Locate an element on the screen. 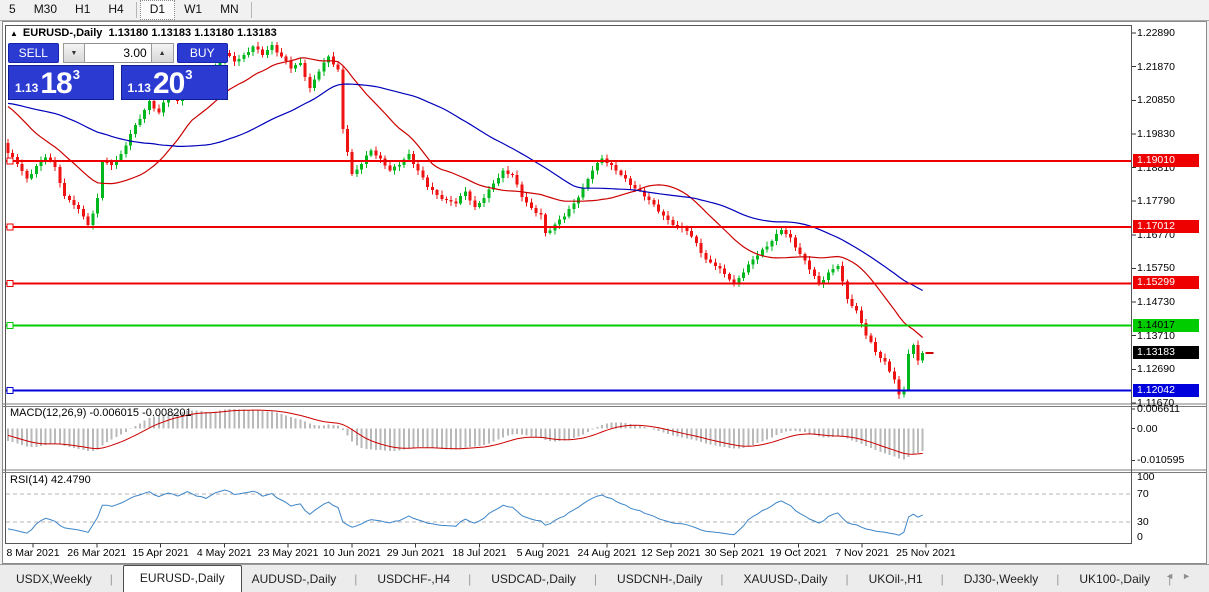 This screenshot has height=592, width=1209. macd-axis-tick: 0.006611 is located at coordinates (1159, 408).